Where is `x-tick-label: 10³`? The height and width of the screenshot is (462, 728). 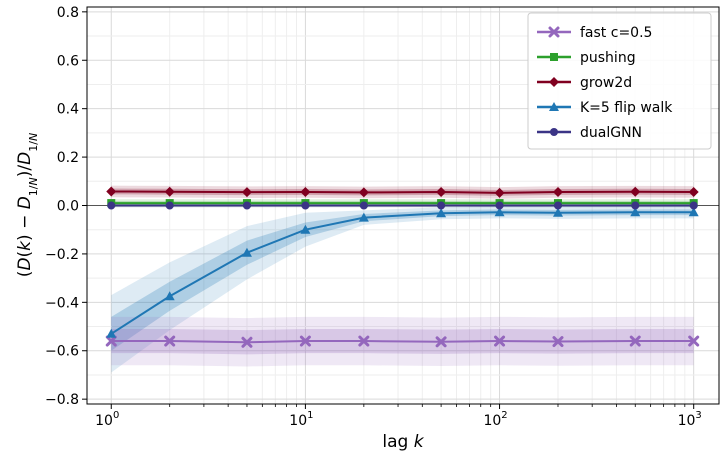
x-tick-label: 10³ is located at coordinates (690, 419).